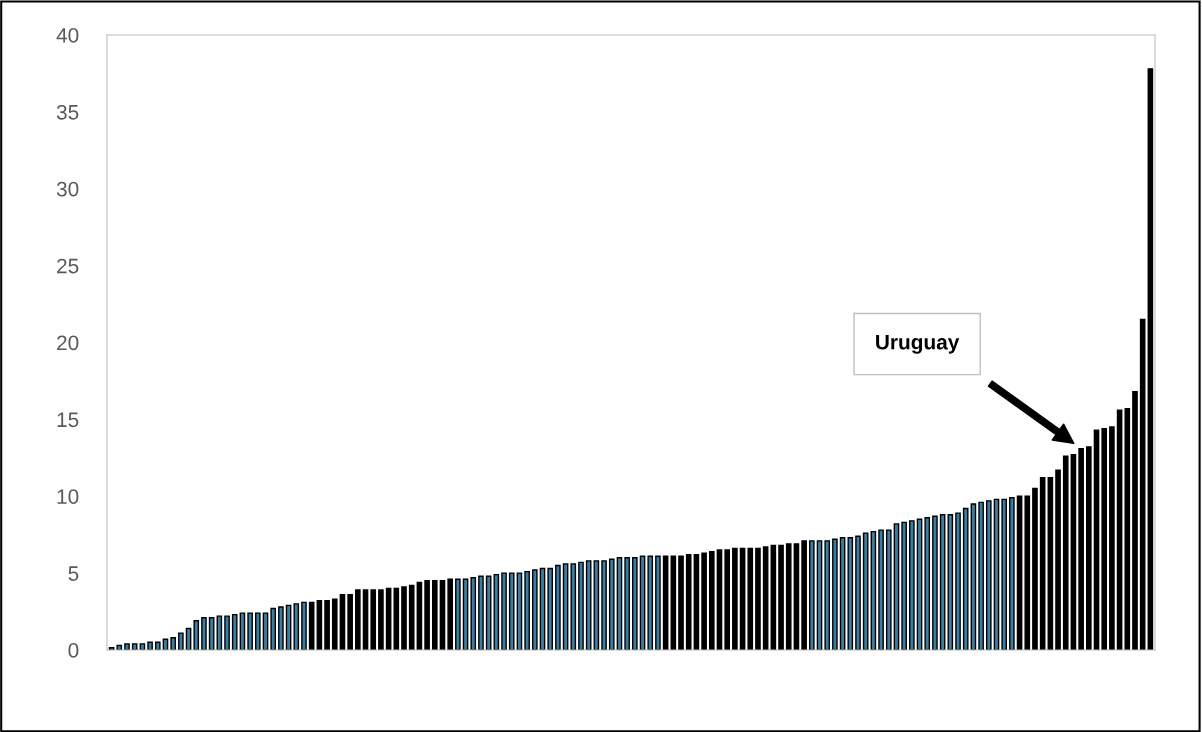 The width and height of the screenshot is (1202, 732). Describe the element at coordinates (67, 189) in the screenshot. I see `y-tick-label: 30` at that location.